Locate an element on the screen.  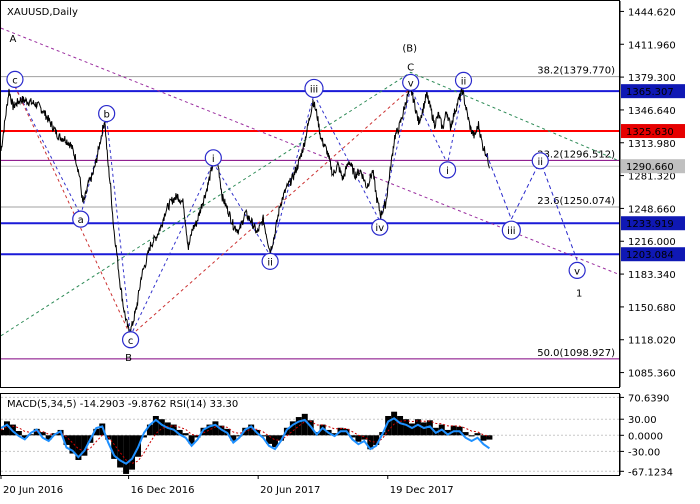
indicator-tick-label: 70.6390 is located at coordinates (648, 398).